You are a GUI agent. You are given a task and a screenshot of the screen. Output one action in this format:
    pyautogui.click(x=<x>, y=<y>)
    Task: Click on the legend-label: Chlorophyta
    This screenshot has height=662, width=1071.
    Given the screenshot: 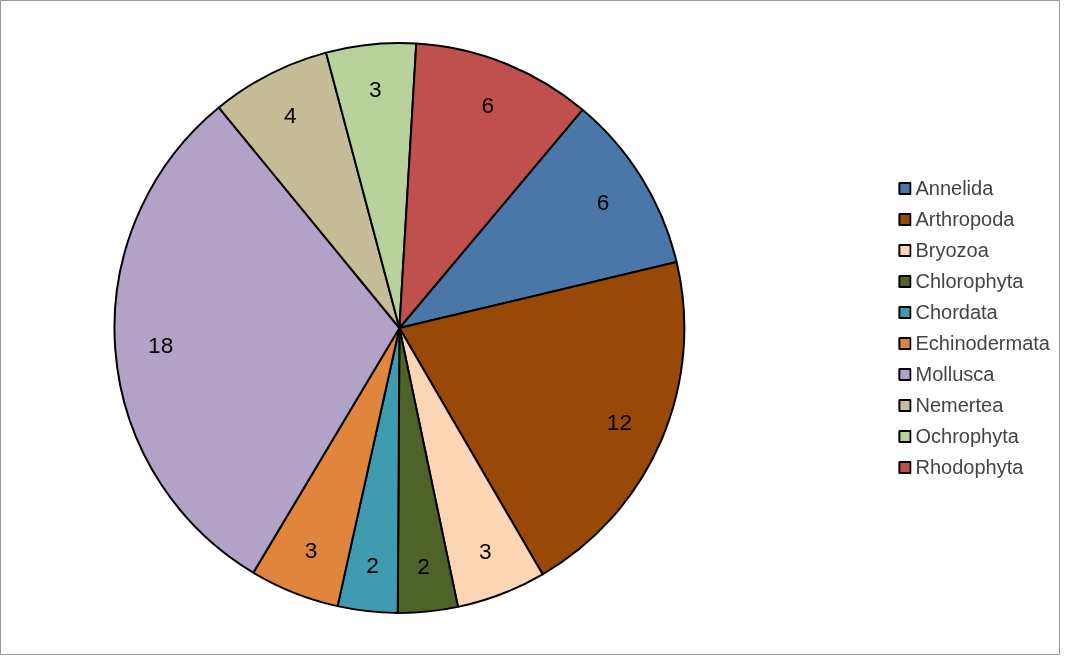 What is the action you would take?
    pyautogui.click(x=969, y=281)
    